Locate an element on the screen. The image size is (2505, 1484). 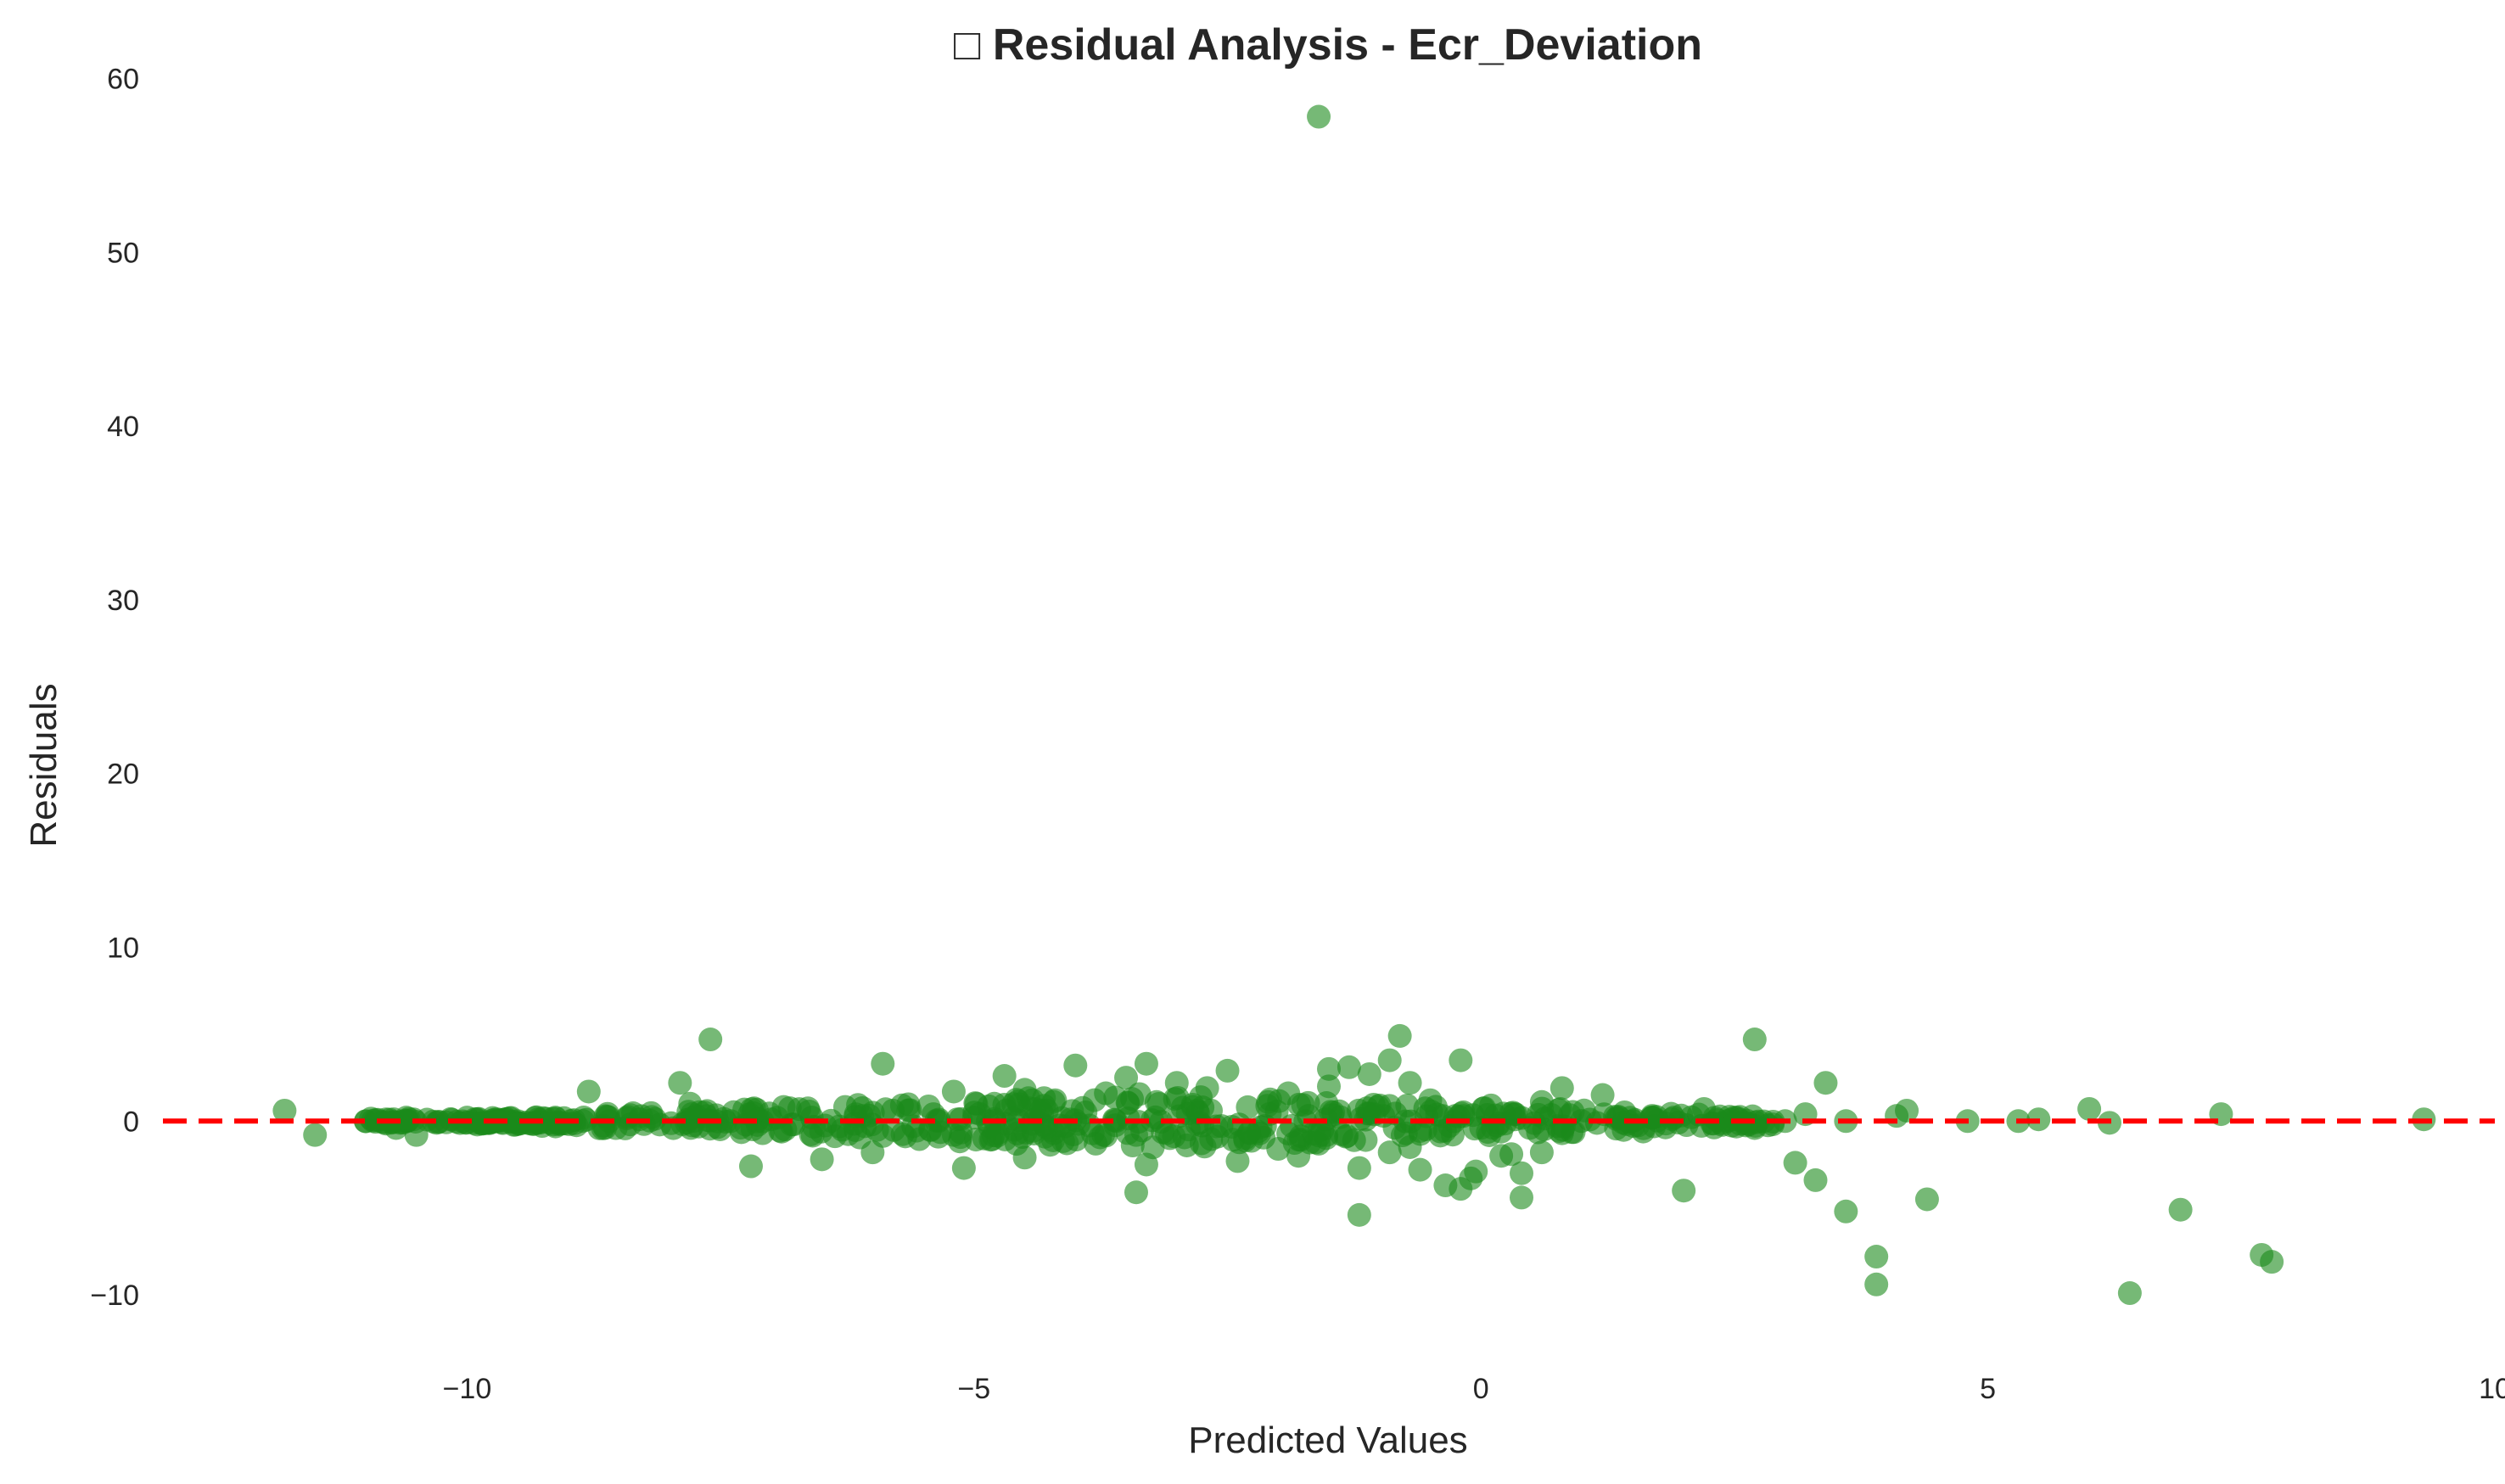
x-tick-label: −10 is located at coordinates (467, 1389).